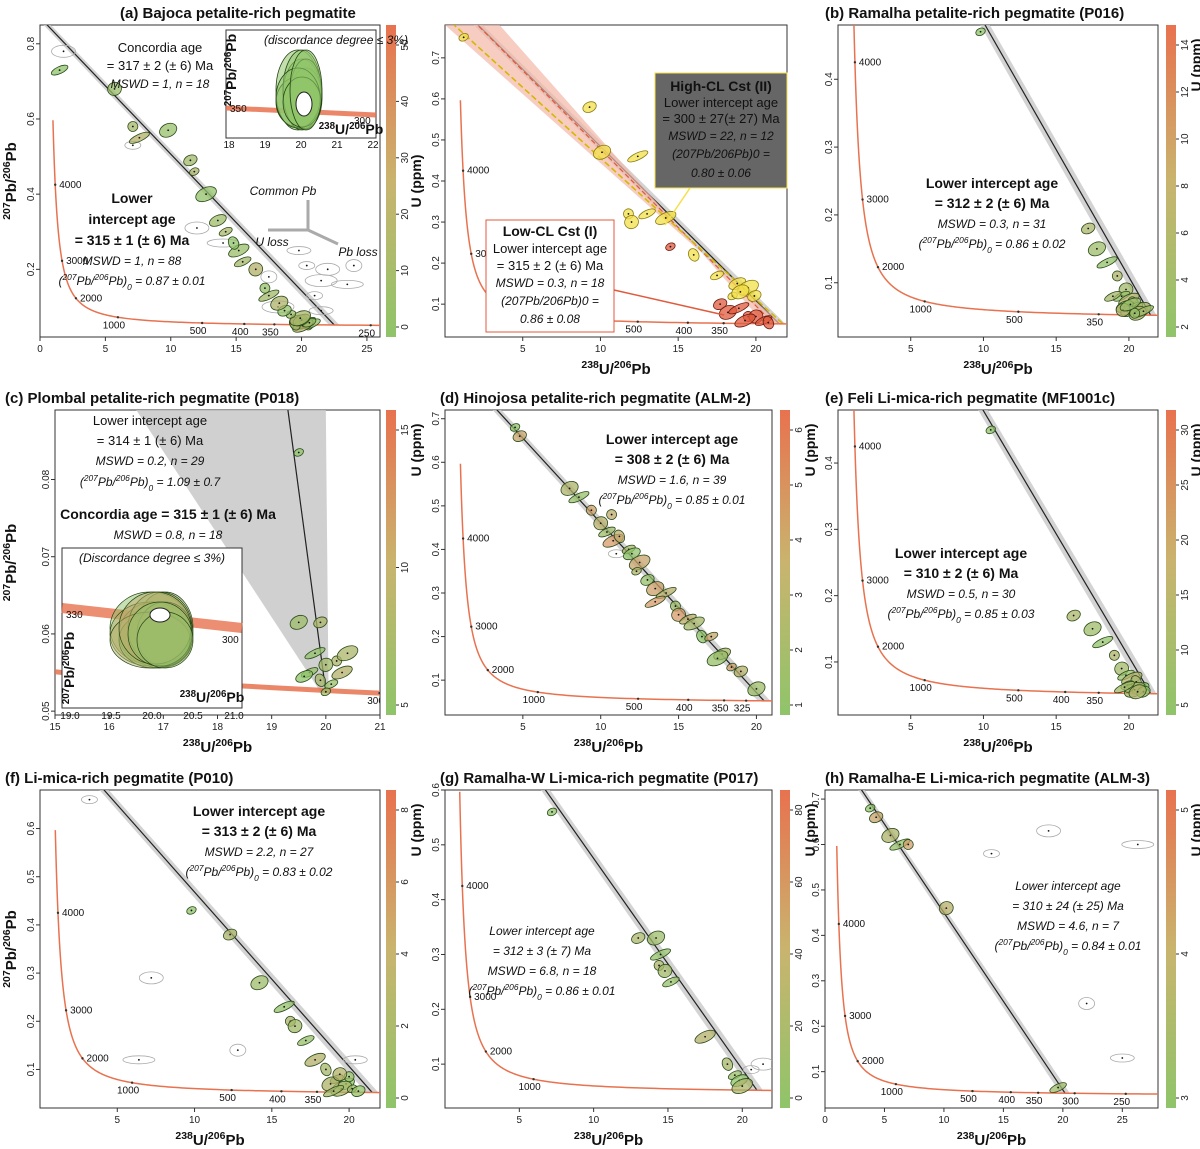  What do you see at coordinates (756, 349) in the screenshot?
I see `x-tick-label: 20` at bounding box center [756, 349].